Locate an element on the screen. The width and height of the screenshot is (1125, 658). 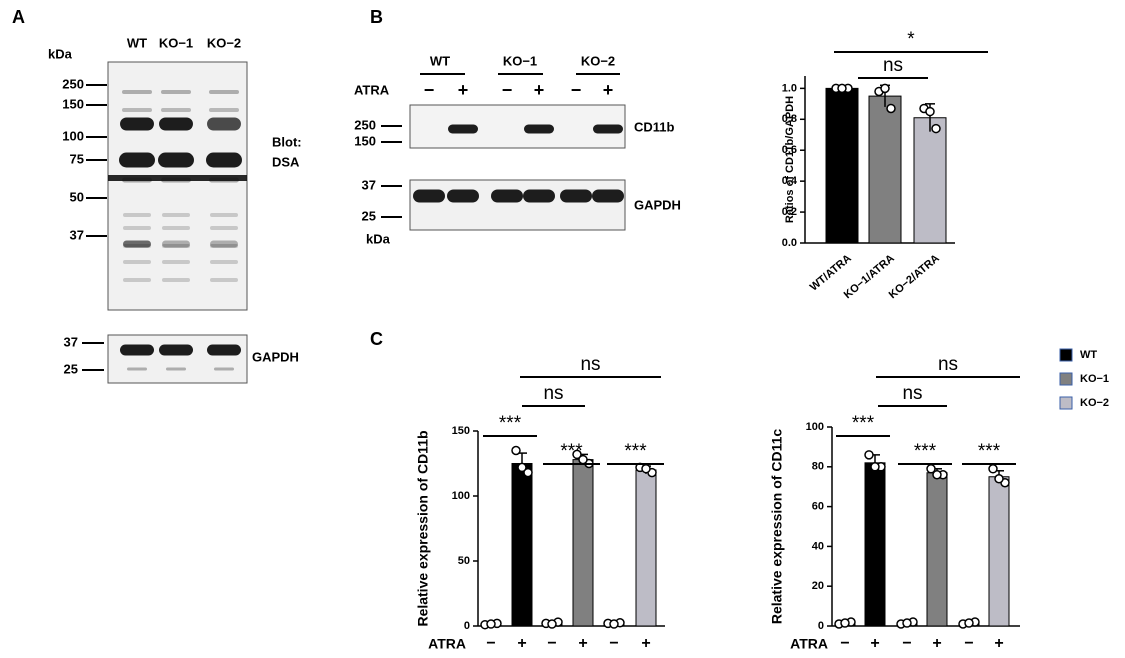
marker-label: 150 is located at coordinates (73, 103).